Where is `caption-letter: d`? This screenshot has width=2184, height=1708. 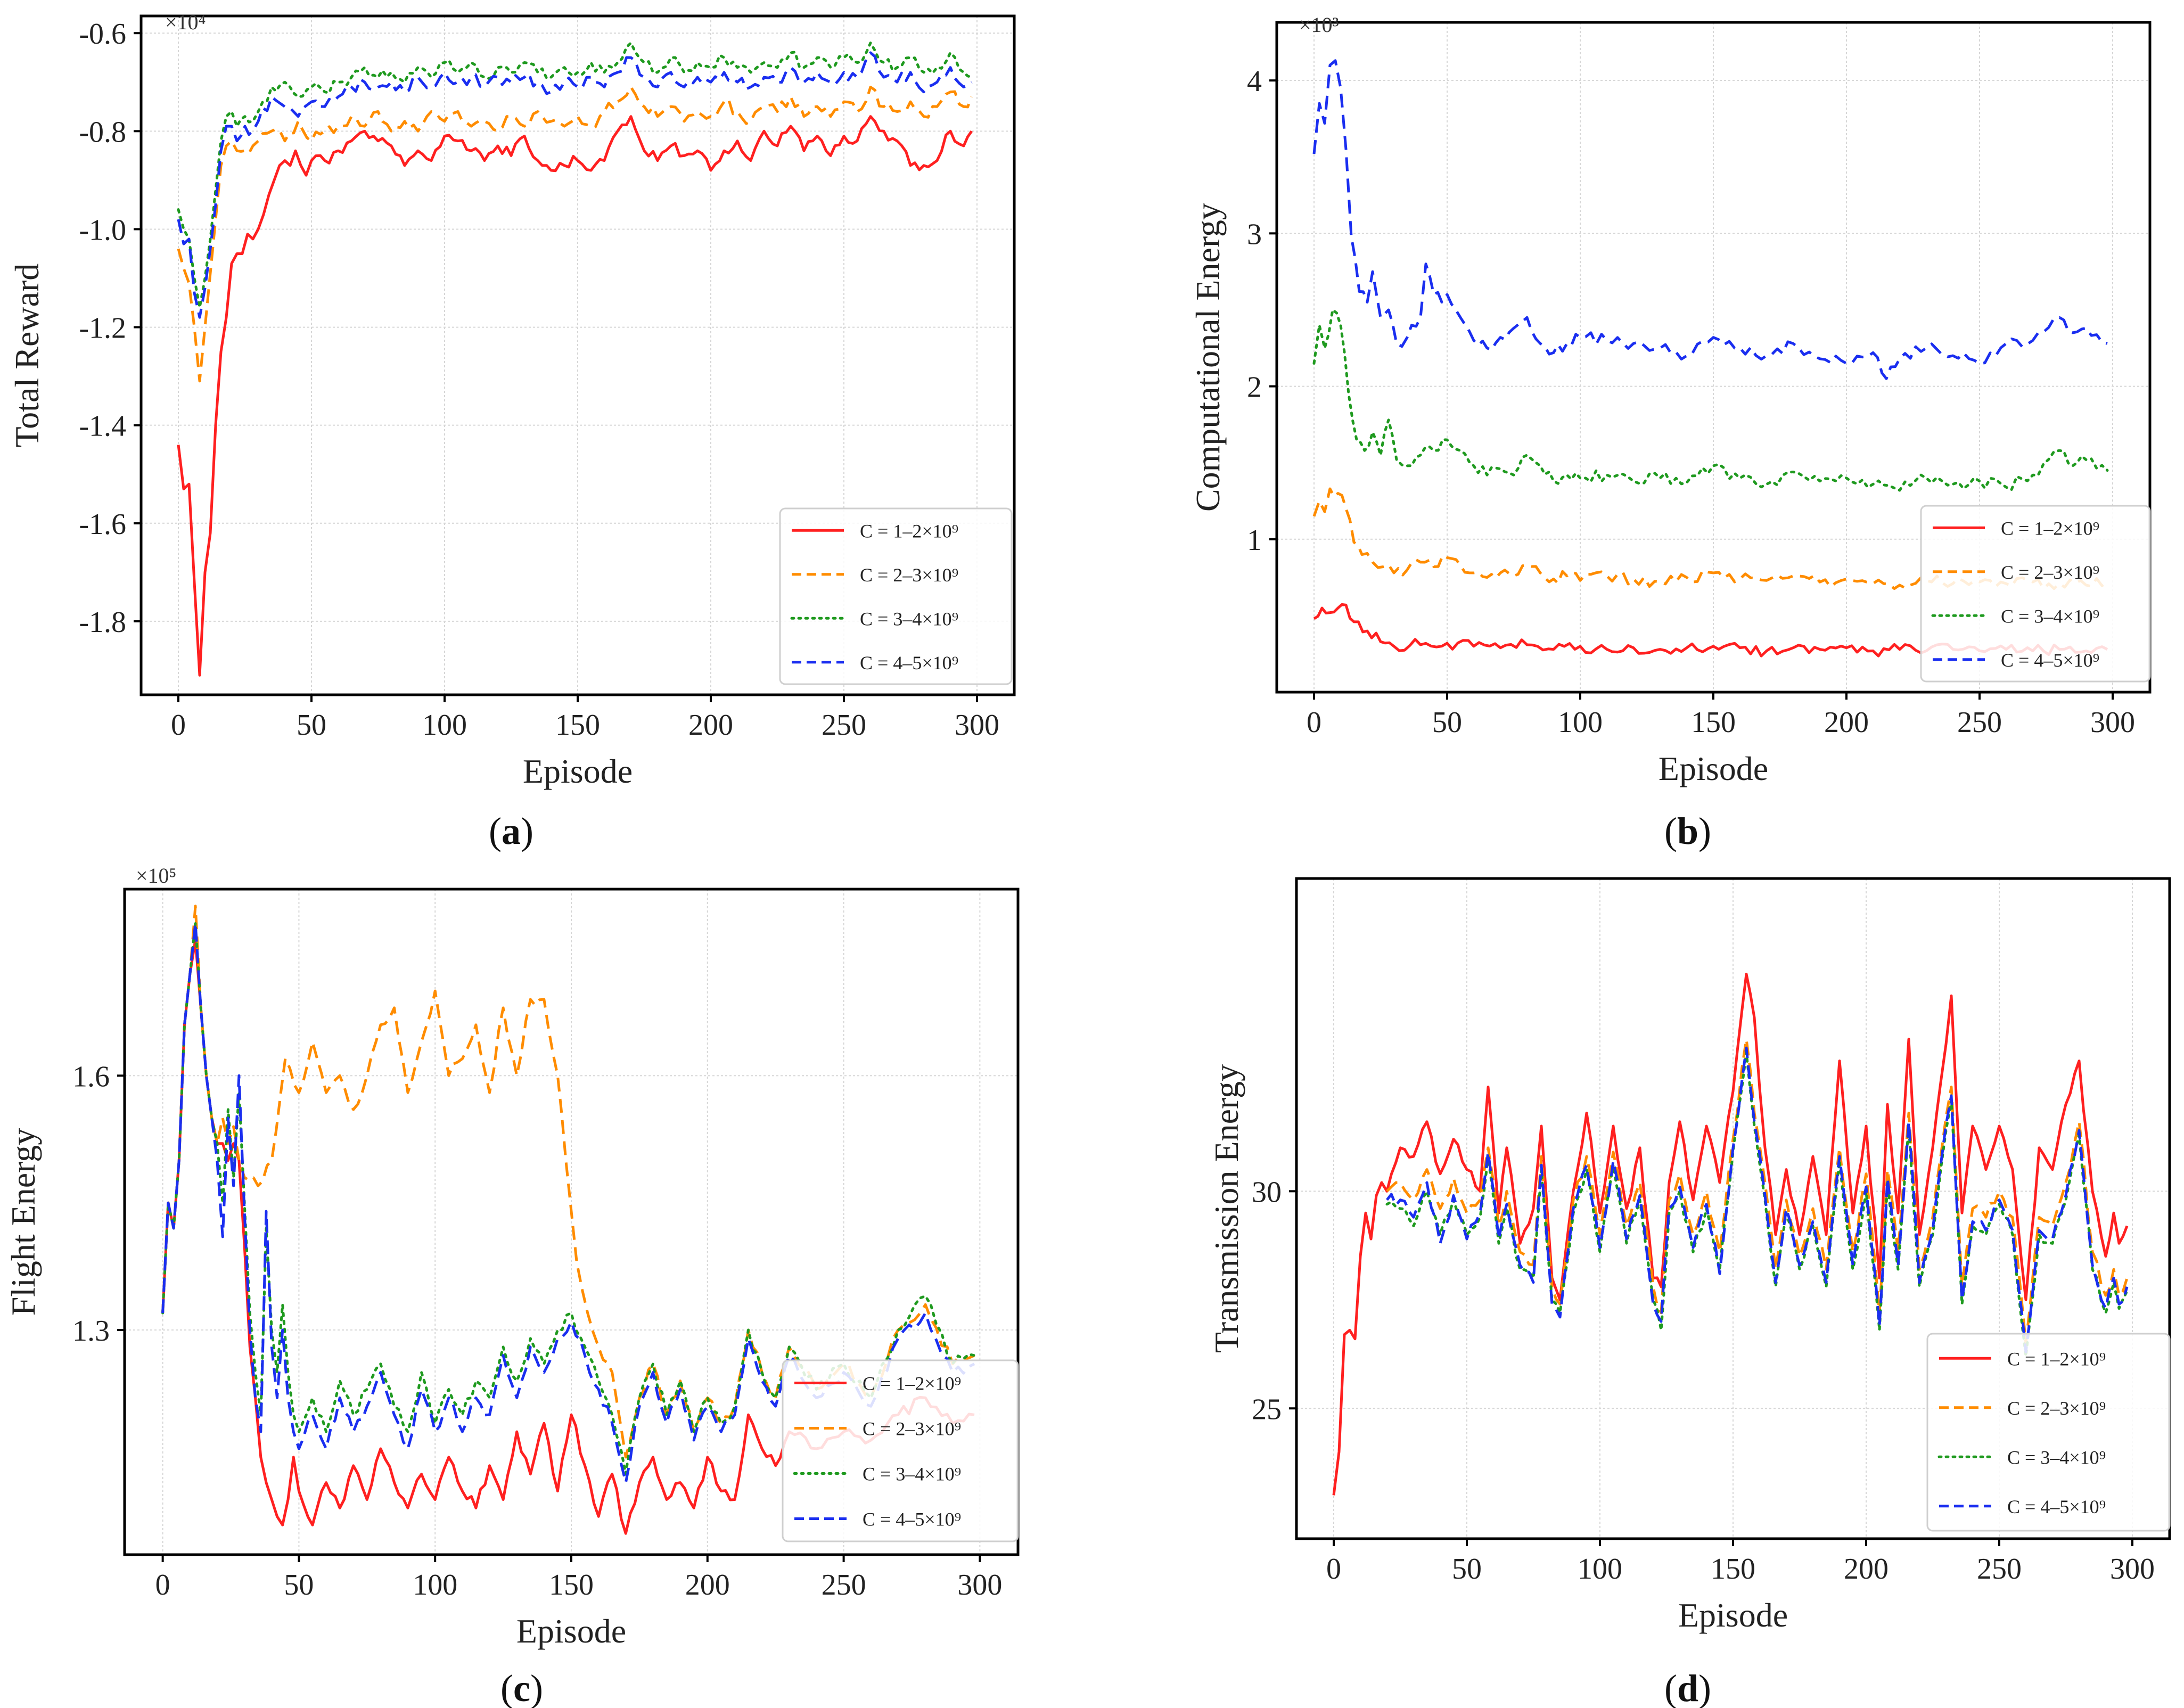
caption-letter: d is located at coordinates (1687, 1687).